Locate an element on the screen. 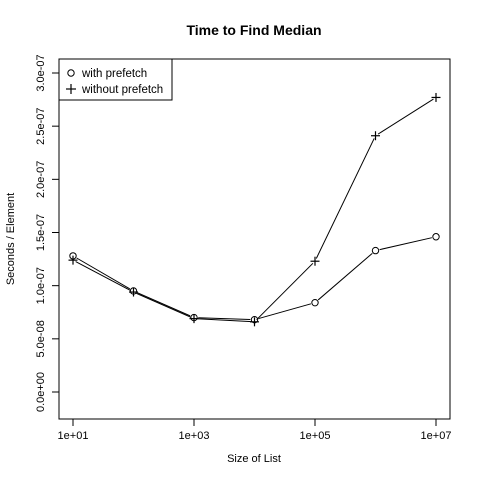 The image size is (480, 480). x-axis: 1e+01 1e+03 1e+05 1e+07 is located at coordinates (255, 430).